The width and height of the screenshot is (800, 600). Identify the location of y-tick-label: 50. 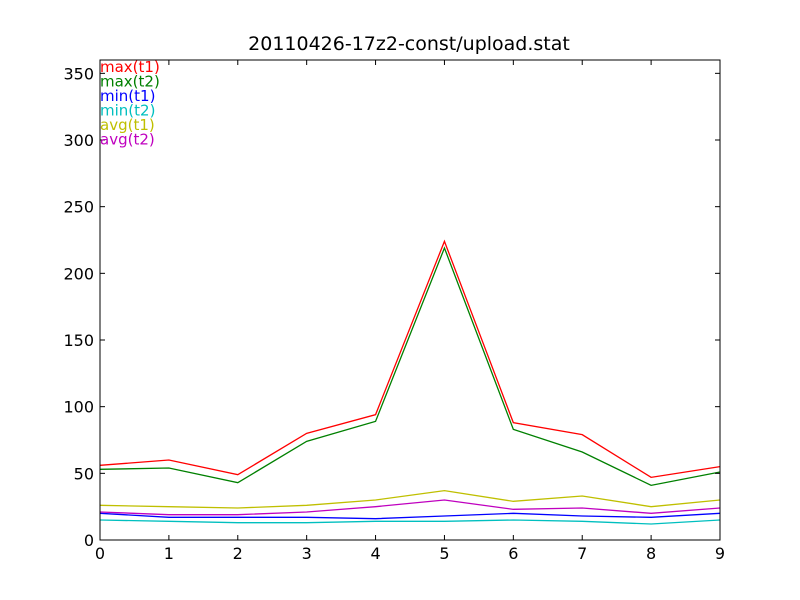
(84, 473).